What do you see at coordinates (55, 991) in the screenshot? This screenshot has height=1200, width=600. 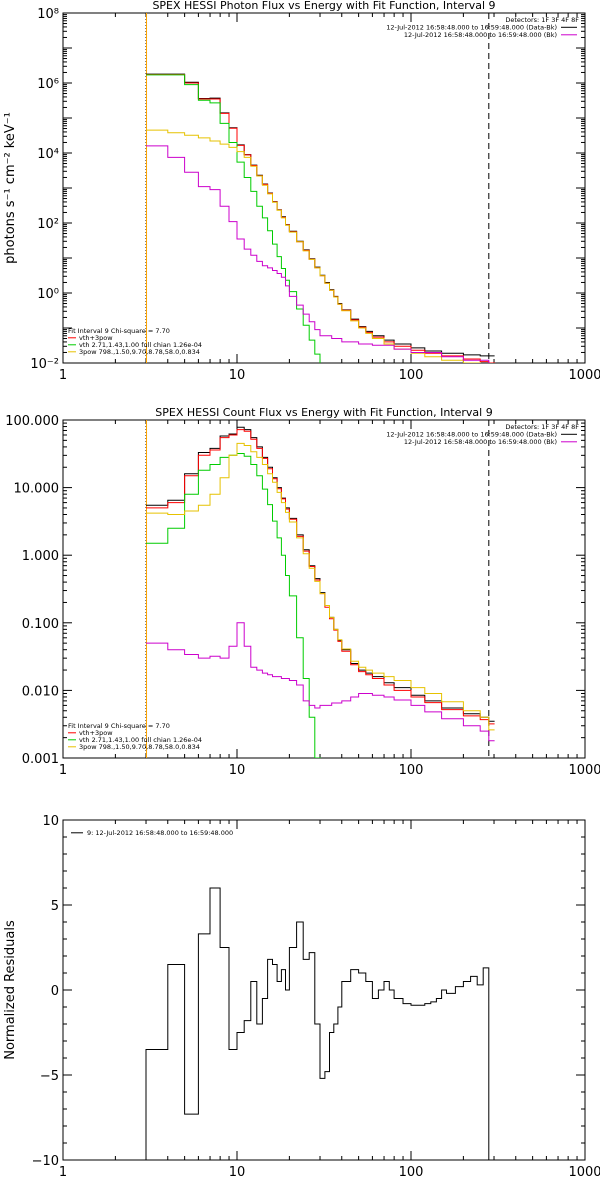 I see `y-tick-label: 0` at bounding box center [55, 991].